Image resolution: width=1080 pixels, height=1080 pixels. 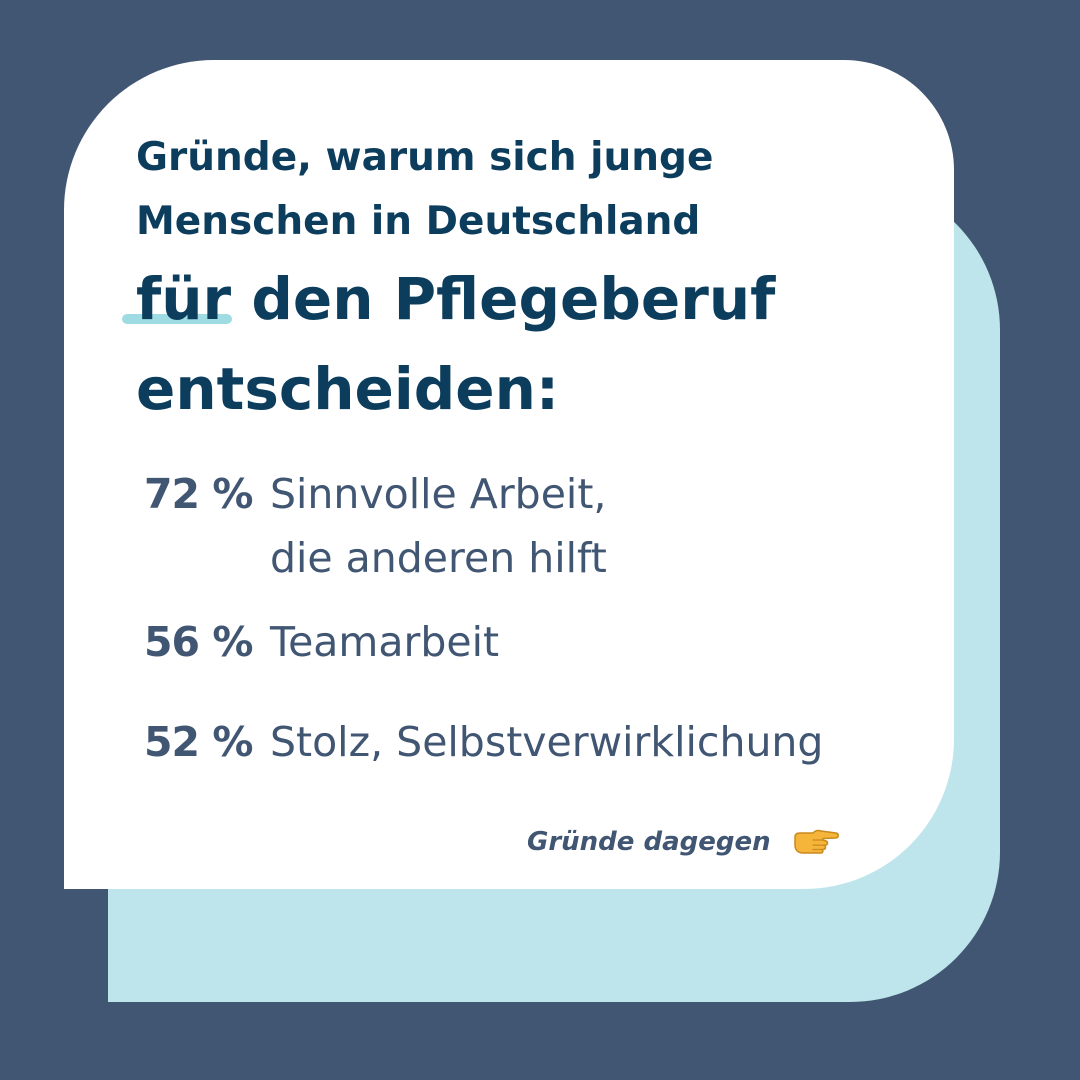 I want to click on pointing-right-hand-icon, so click(x=816, y=842).